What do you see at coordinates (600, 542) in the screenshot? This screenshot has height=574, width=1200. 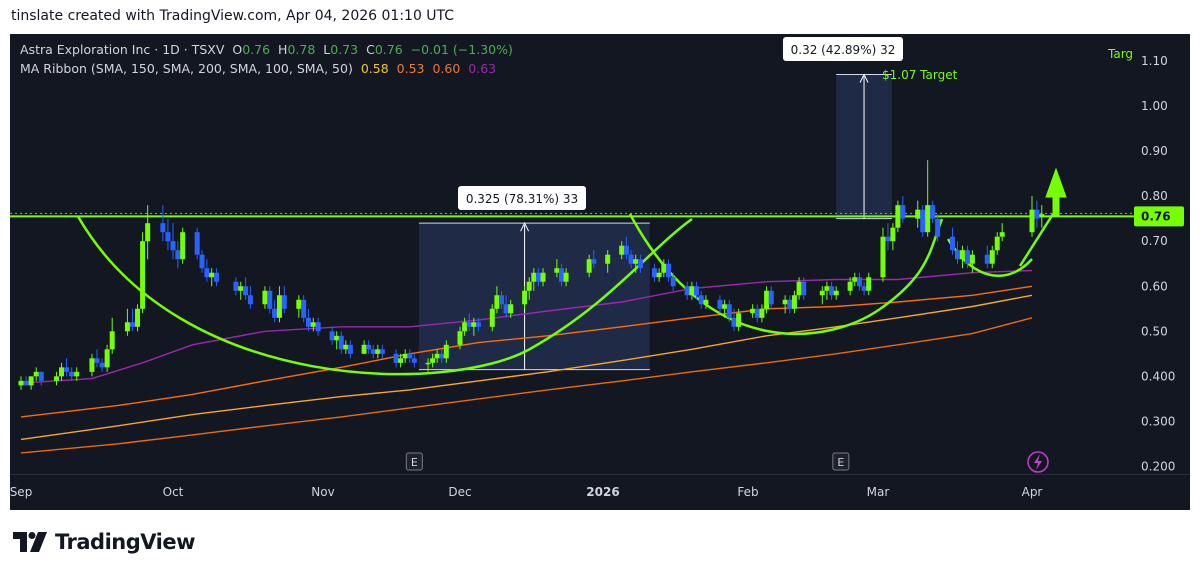 I see `footer: TradingView` at bounding box center [600, 542].